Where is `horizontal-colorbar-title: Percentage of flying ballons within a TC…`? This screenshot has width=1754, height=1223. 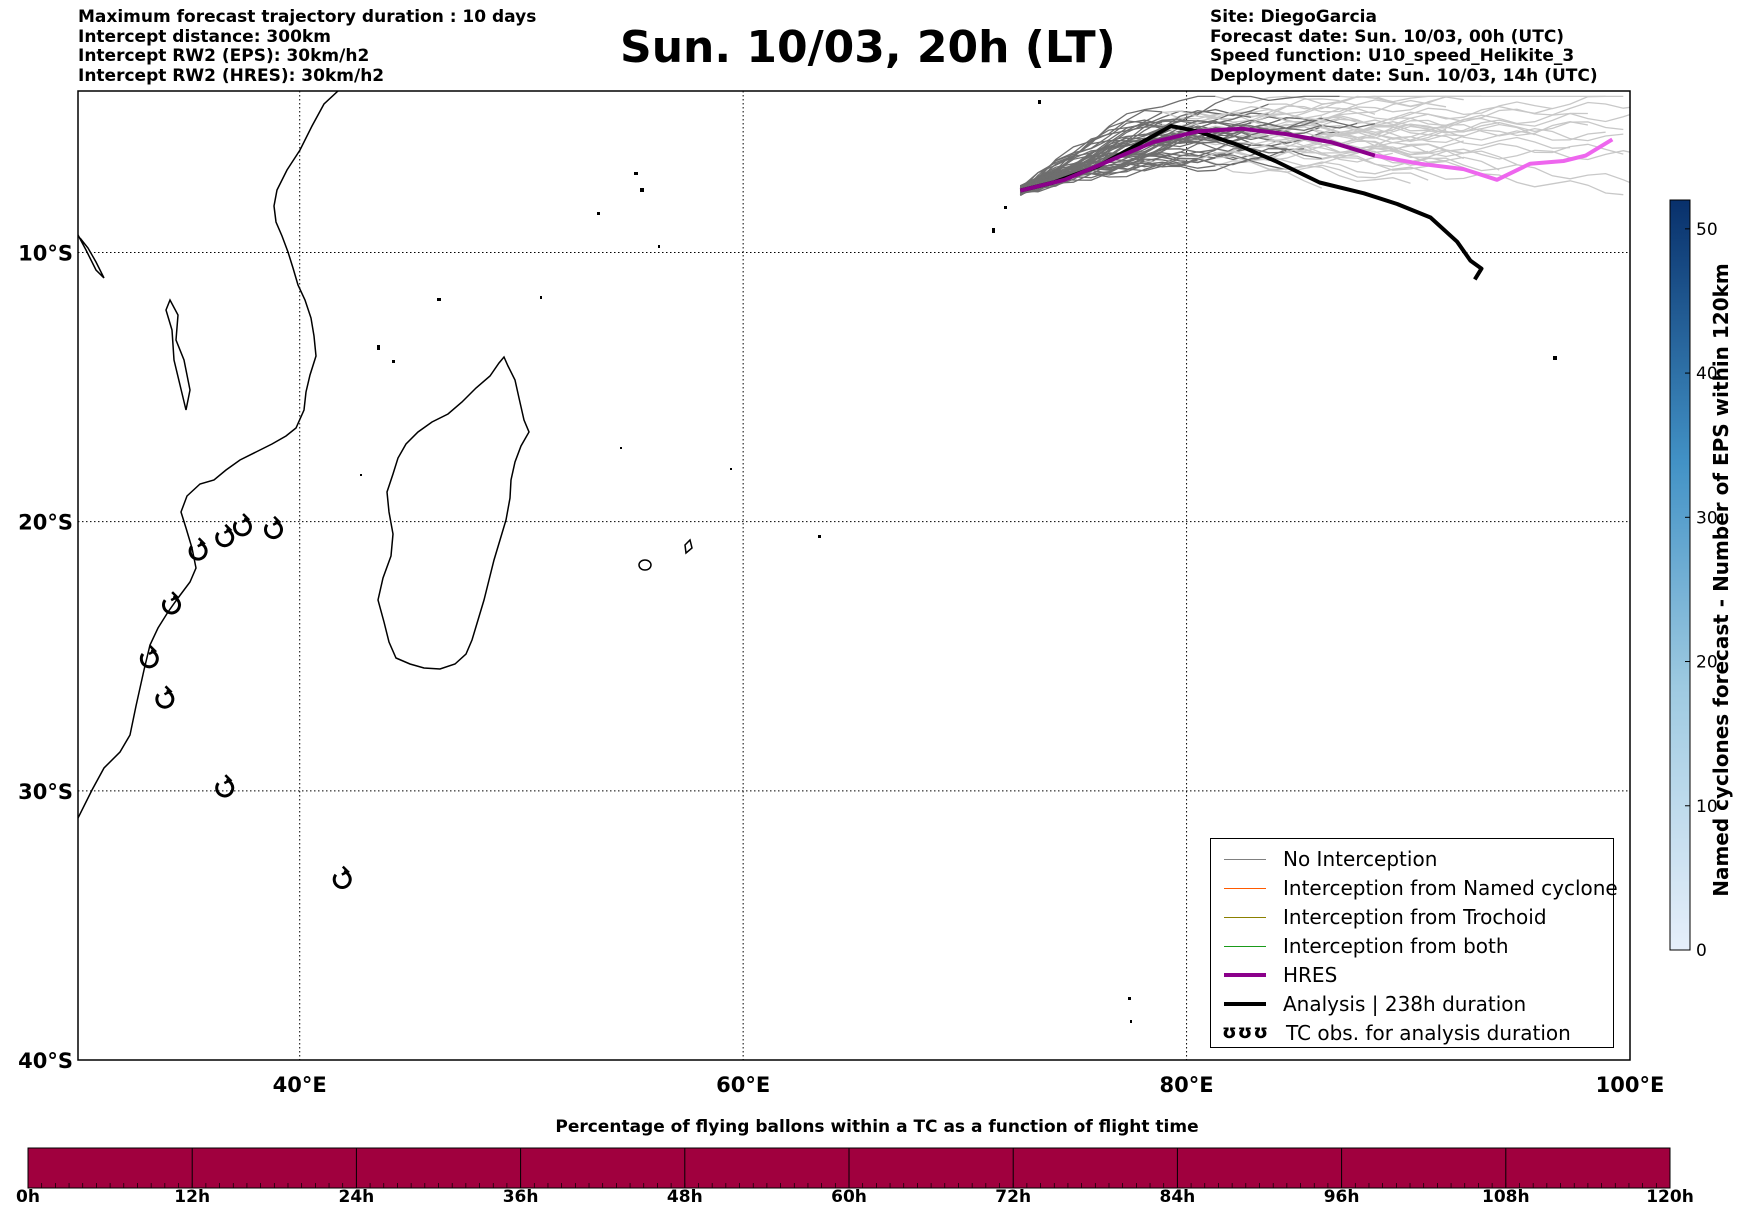
horizontal-colorbar-title: Percentage of flying ballons within a TC… is located at coordinates (877, 1127).